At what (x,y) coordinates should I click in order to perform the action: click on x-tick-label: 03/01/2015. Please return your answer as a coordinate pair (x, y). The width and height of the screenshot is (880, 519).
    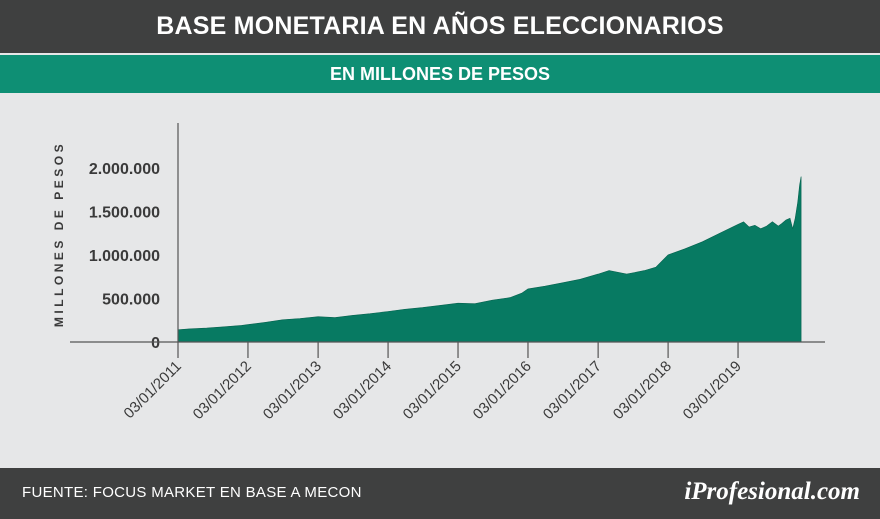
    Looking at the image, I should click on (432, 390).